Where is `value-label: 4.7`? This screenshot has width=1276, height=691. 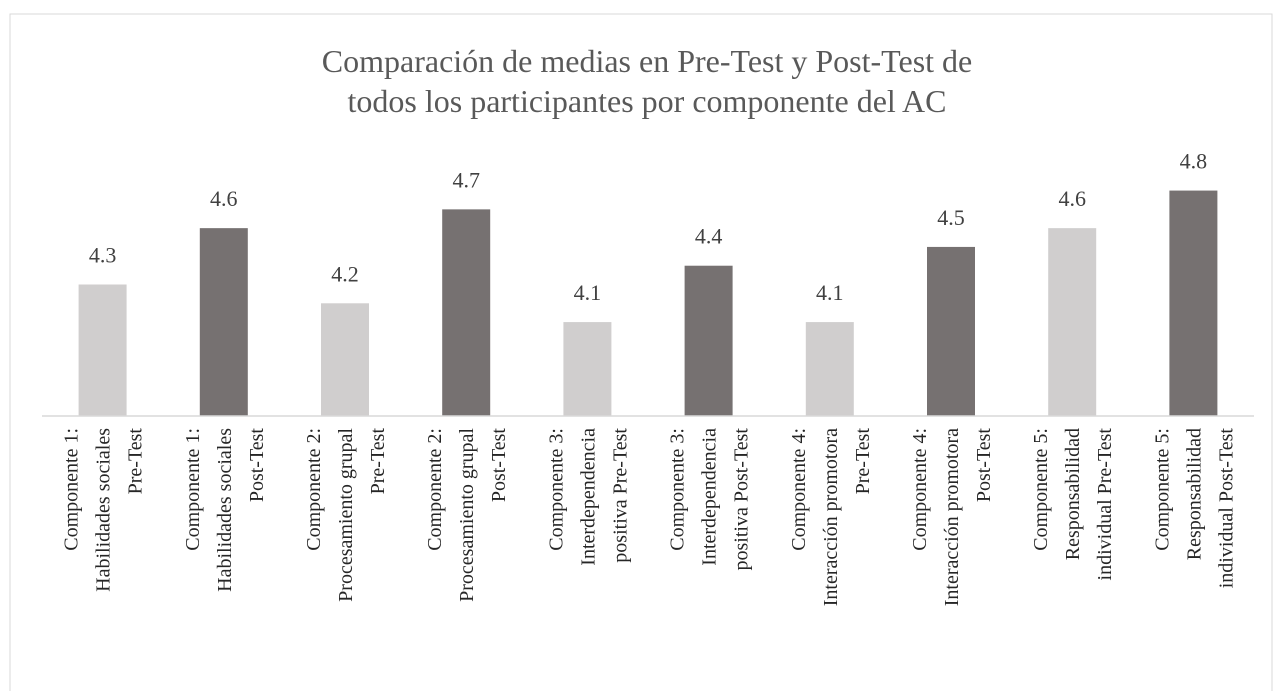 value-label: 4.7 is located at coordinates (466, 179).